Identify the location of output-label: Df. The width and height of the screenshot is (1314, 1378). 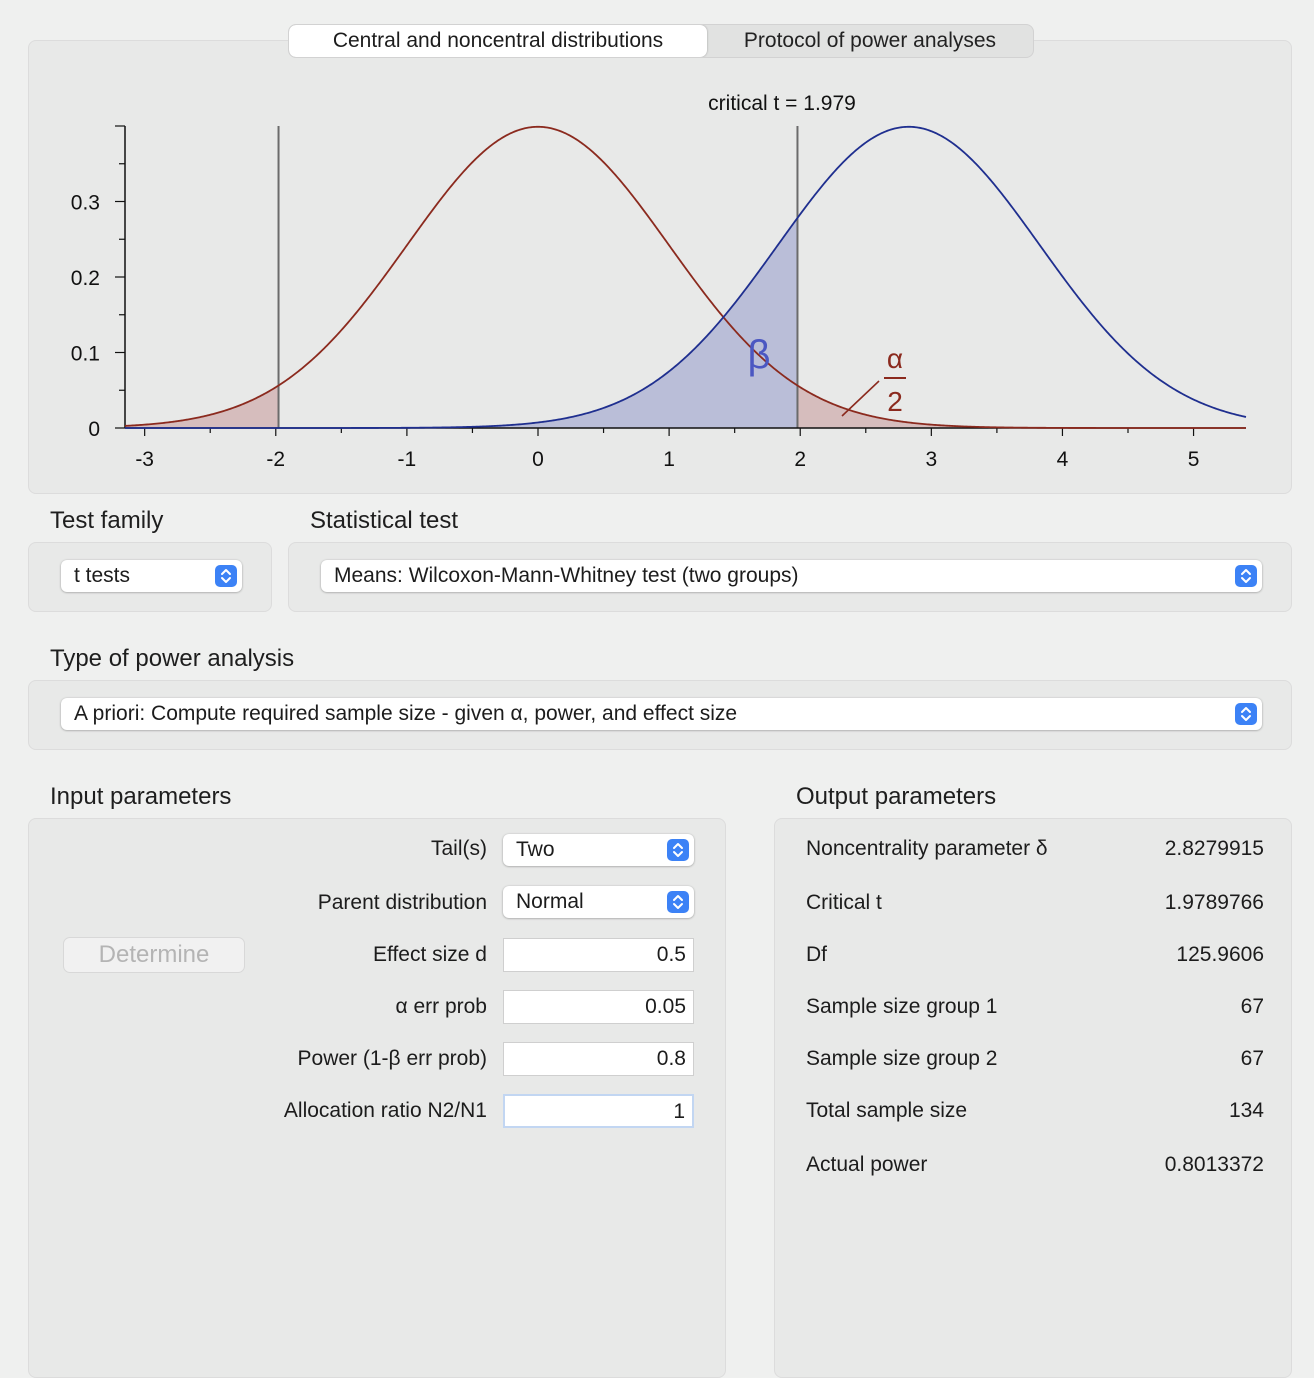
(816, 954).